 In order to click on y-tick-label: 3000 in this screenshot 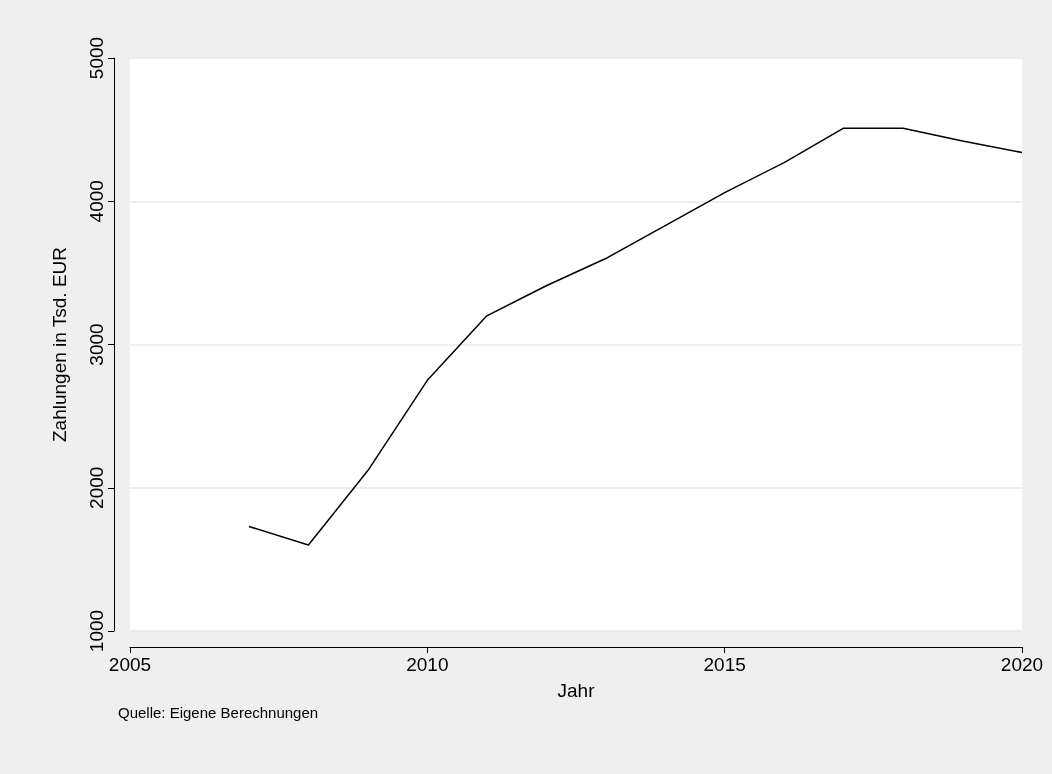, I will do `click(96, 344)`.